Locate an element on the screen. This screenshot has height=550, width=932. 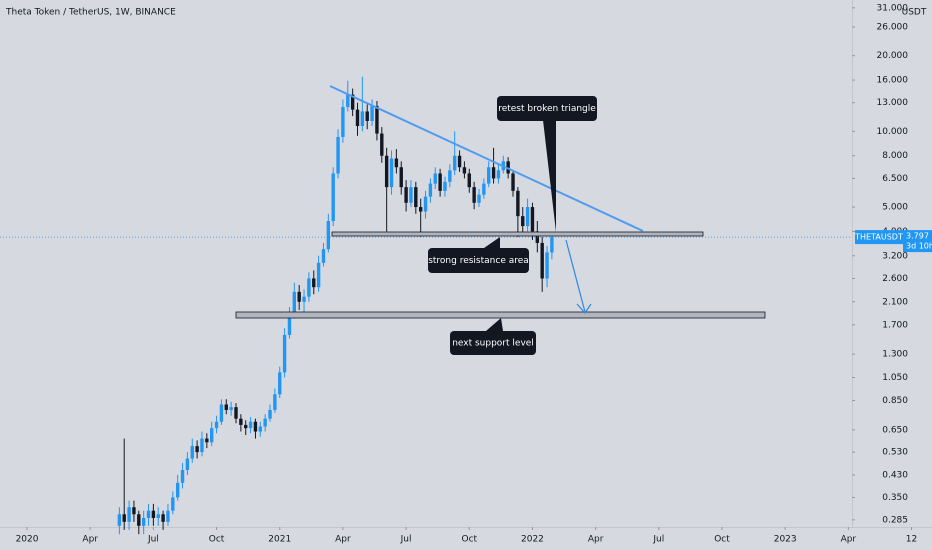
y-tick-label: 1.700 is located at coordinates (895, 325).